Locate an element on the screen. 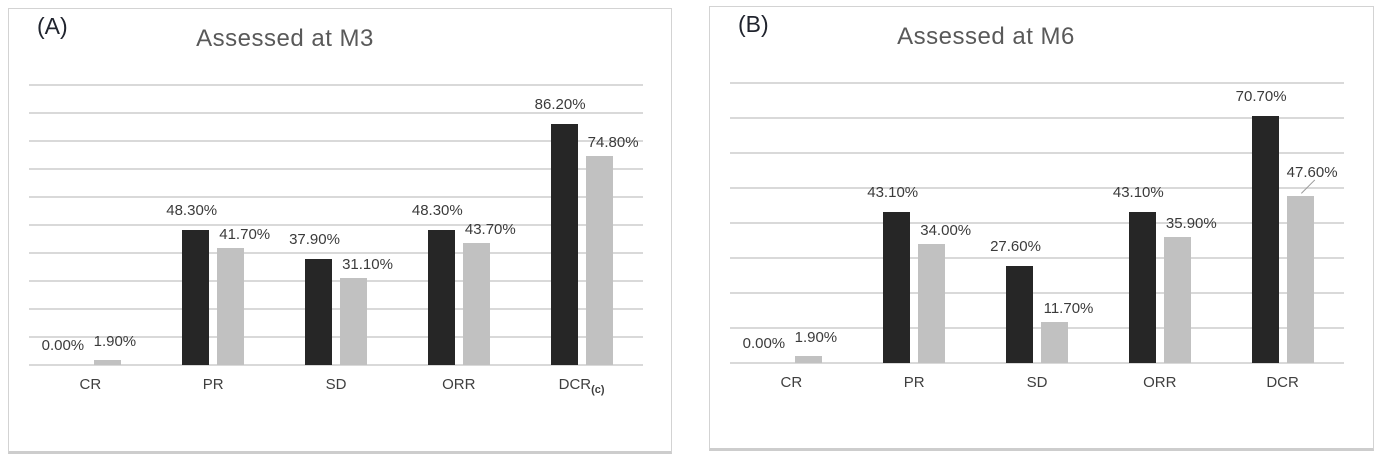 The height and width of the screenshot is (463, 1385). value-label-gray-orr: 43.70% is located at coordinates (490, 229).